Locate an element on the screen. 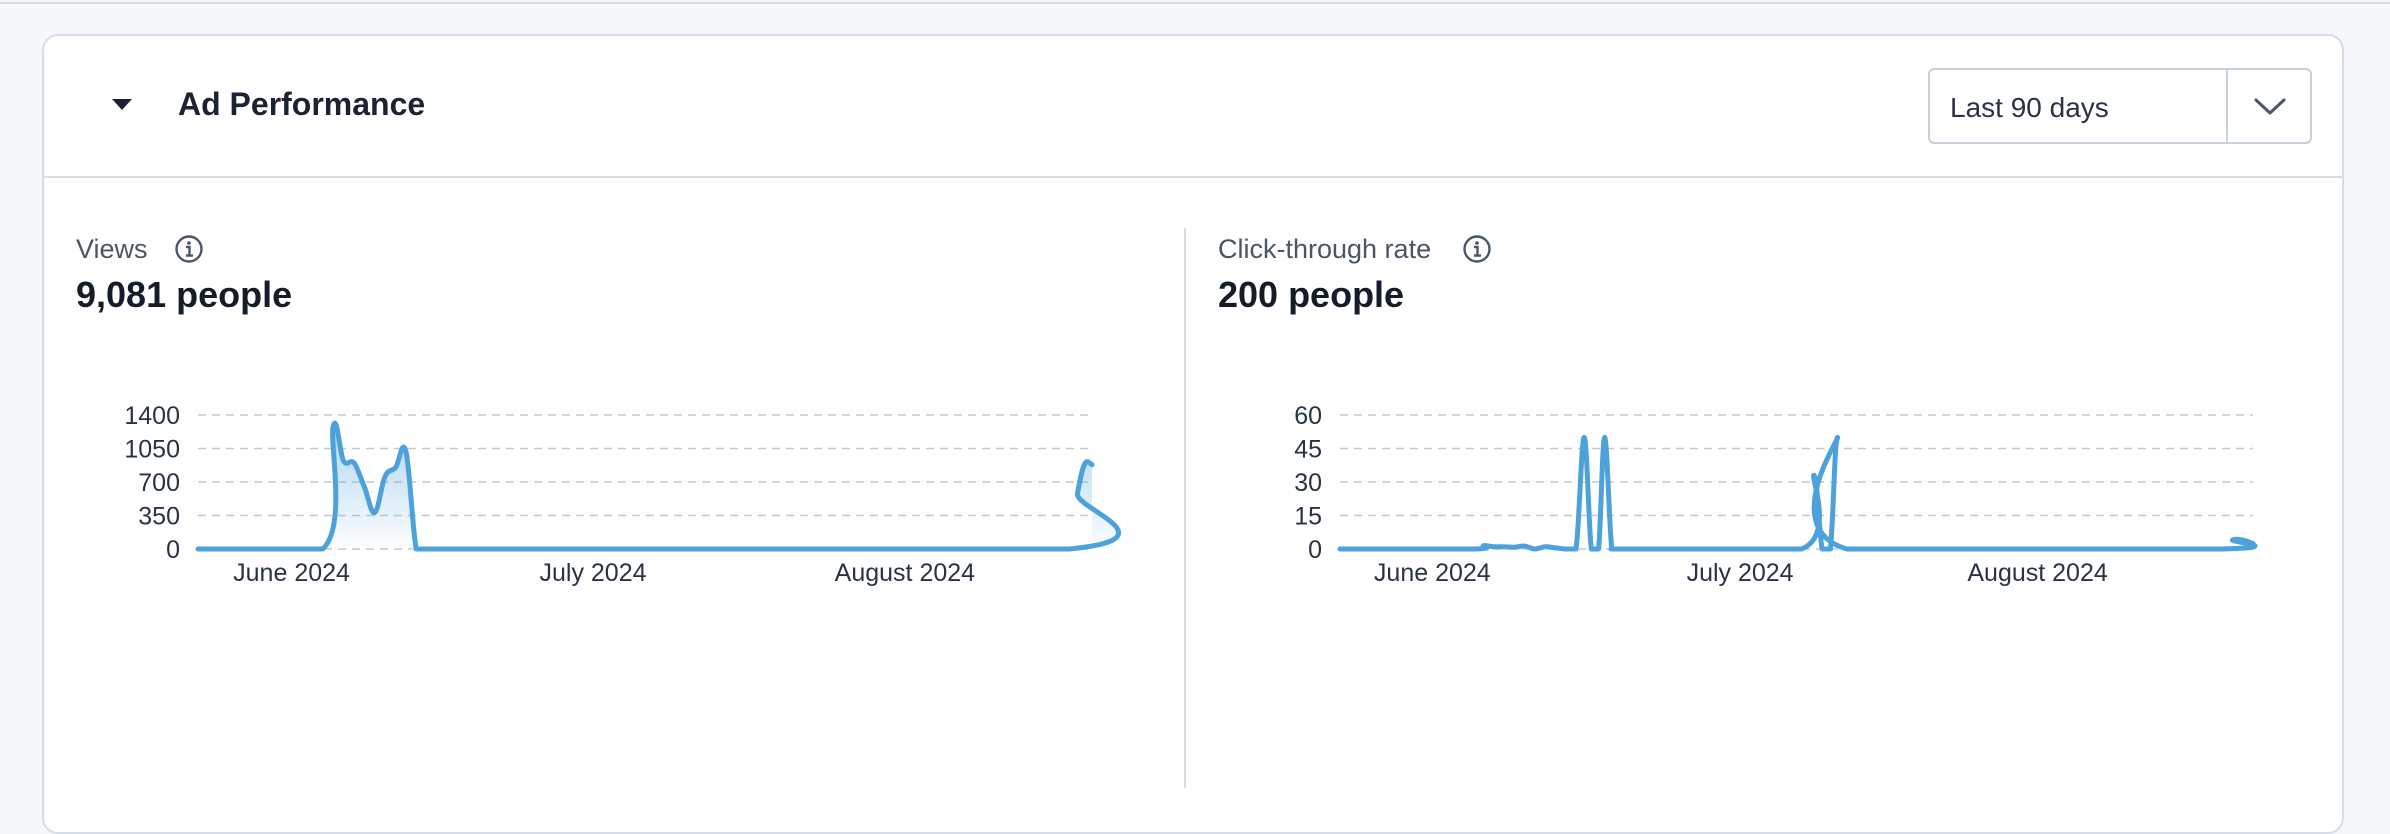  caret-down-icon is located at coordinates (122, 104).